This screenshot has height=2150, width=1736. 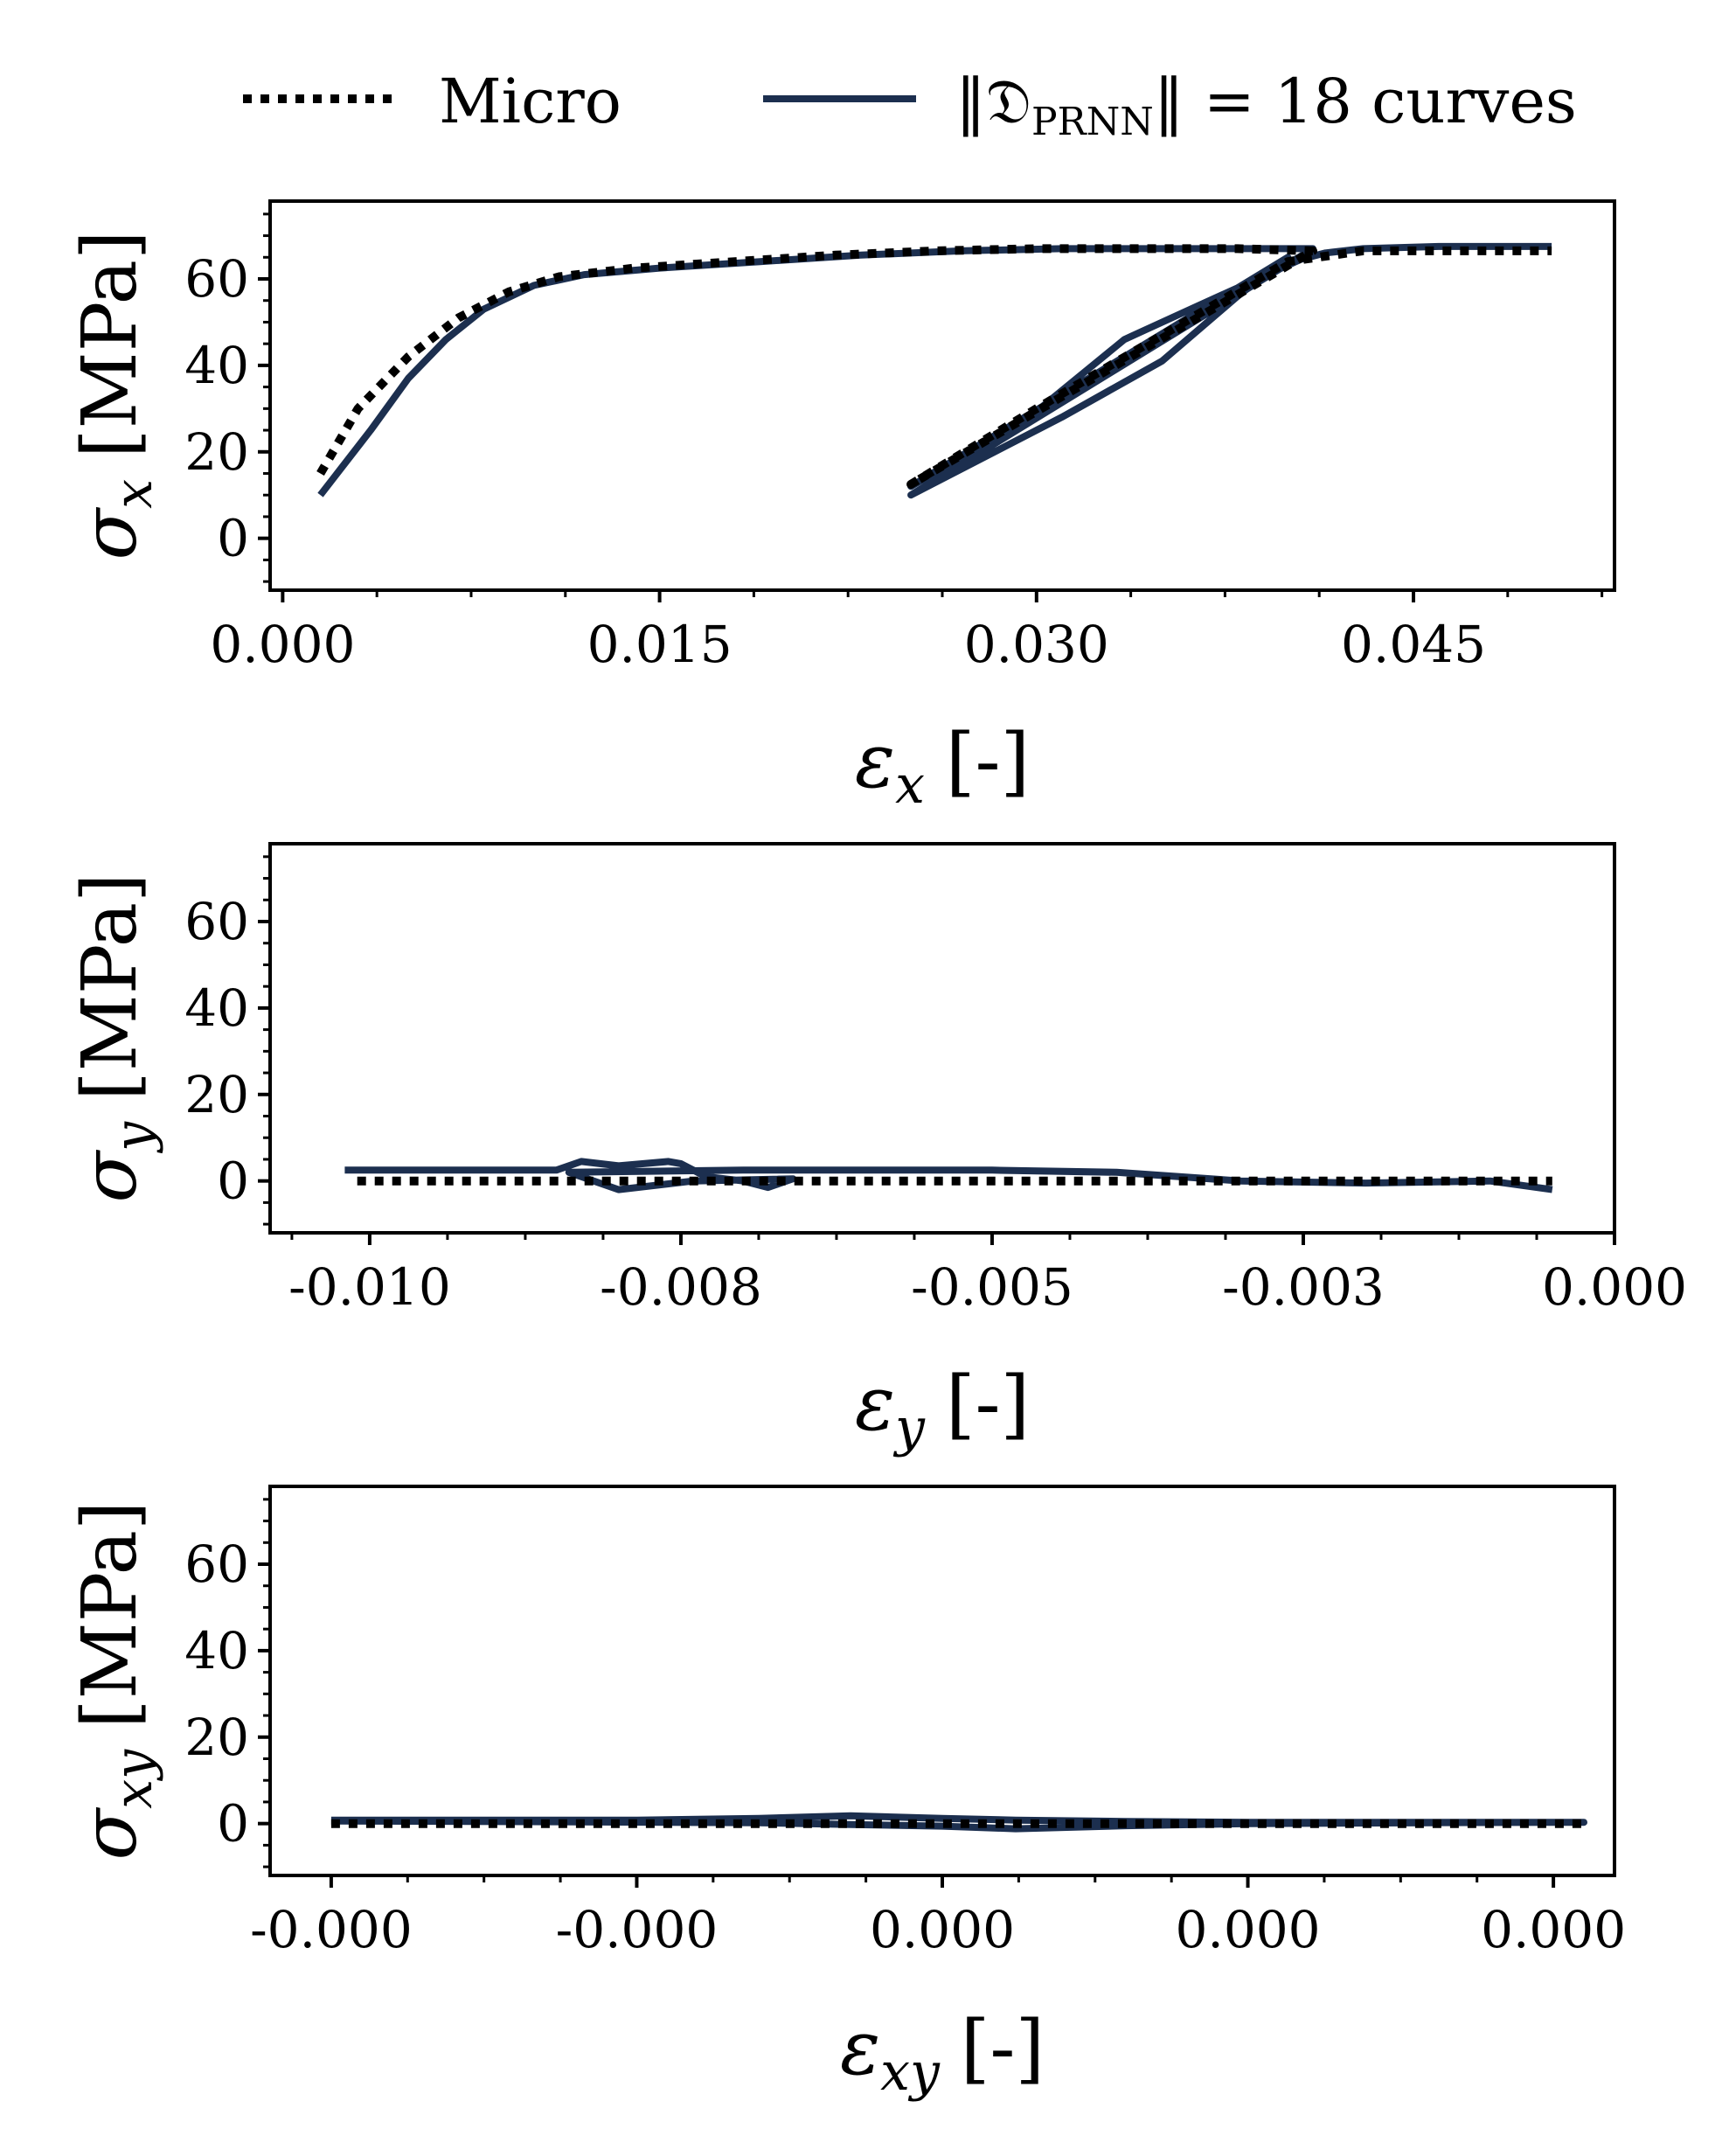 What do you see at coordinates (681, 1287) in the screenshot?
I see `sigma-y-xtick-label: -0.008` at bounding box center [681, 1287].